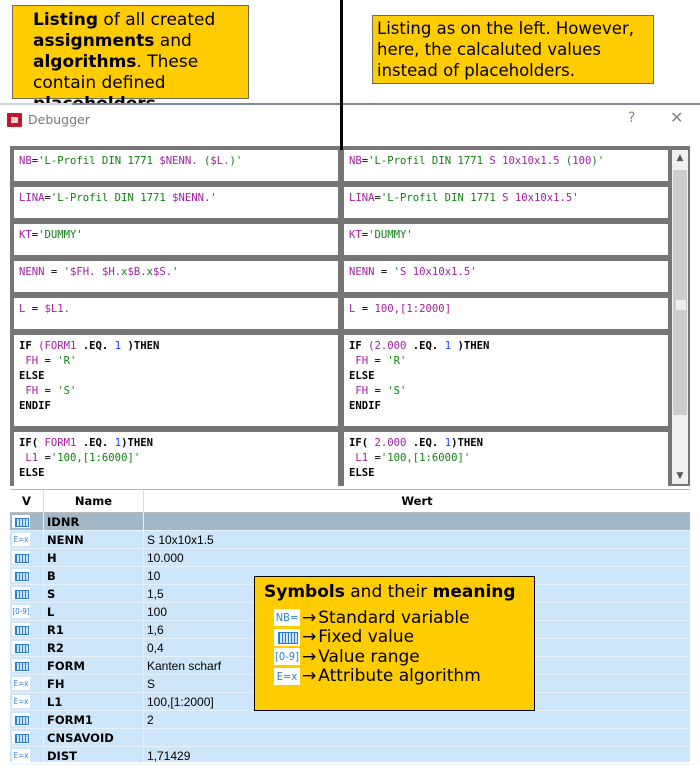 Image resolution: width=700 pixels, height=765 pixels. Describe the element at coordinates (362, 198) in the screenshot. I see `code-token: LINA` at that location.